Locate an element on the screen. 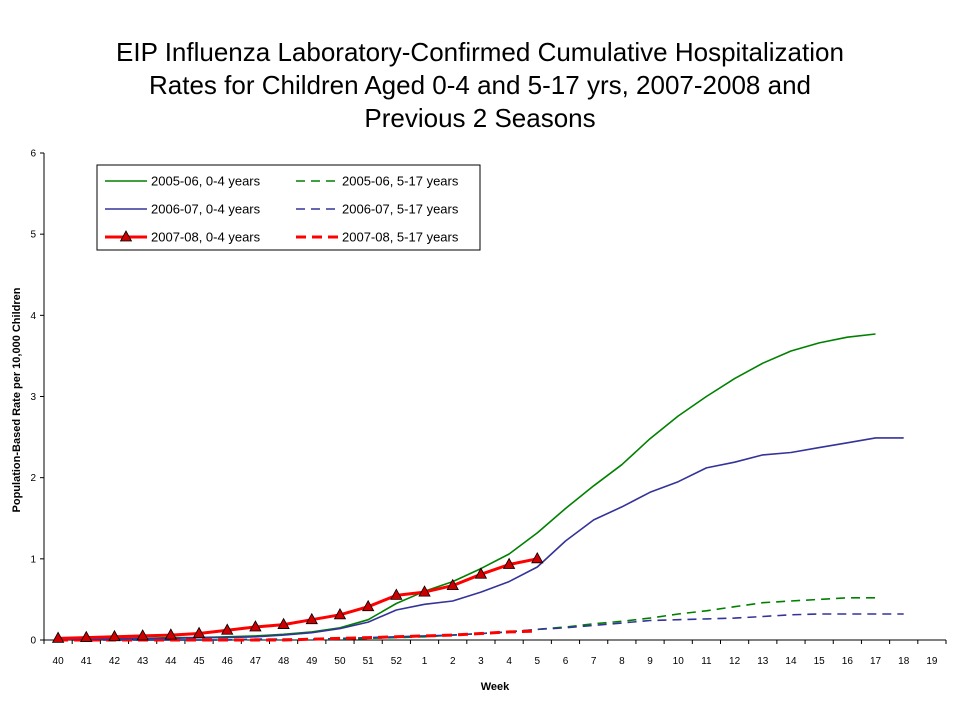  x-tick-label: 44 is located at coordinates (171, 661).